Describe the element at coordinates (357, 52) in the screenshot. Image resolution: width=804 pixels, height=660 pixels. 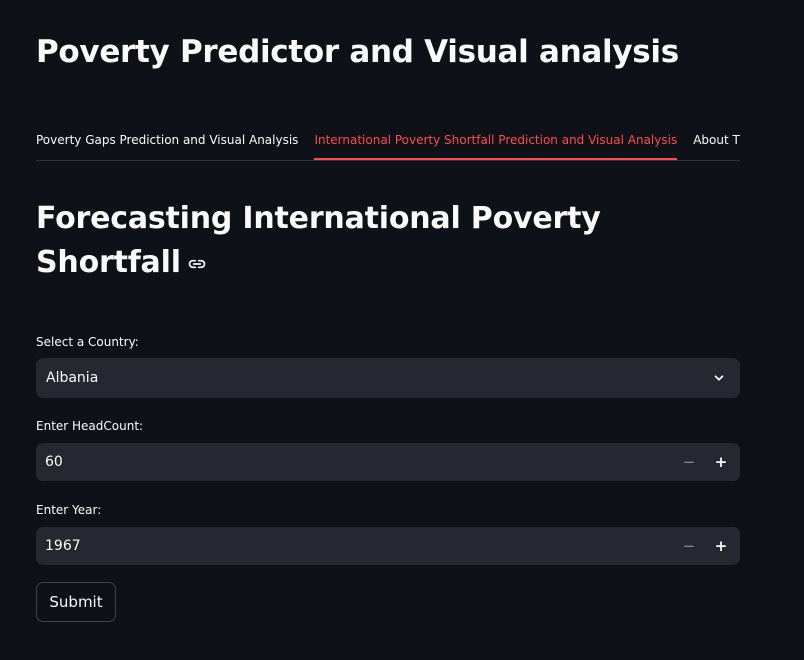
I see `app-title: Poverty Predictor and Visual analysis` at that location.